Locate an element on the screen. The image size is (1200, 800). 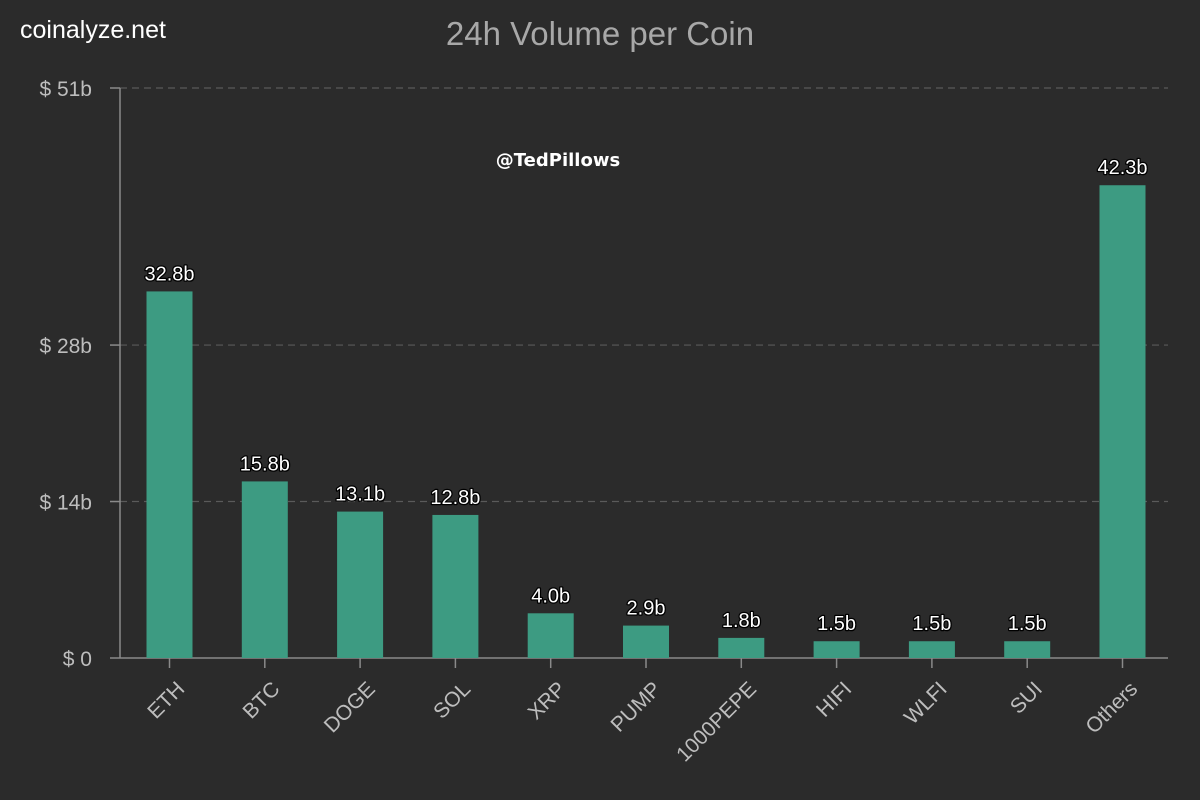
data-label: 1.8b is located at coordinates (741, 621).